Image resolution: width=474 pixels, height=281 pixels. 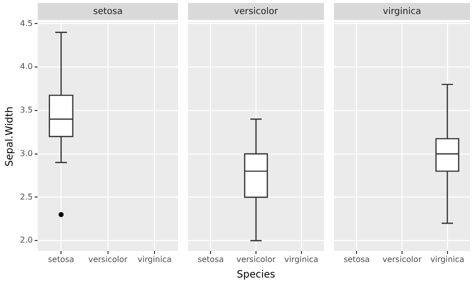 What do you see at coordinates (26, 197) in the screenshot?
I see `y-tick-label: 2.5` at bounding box center [26, 197].